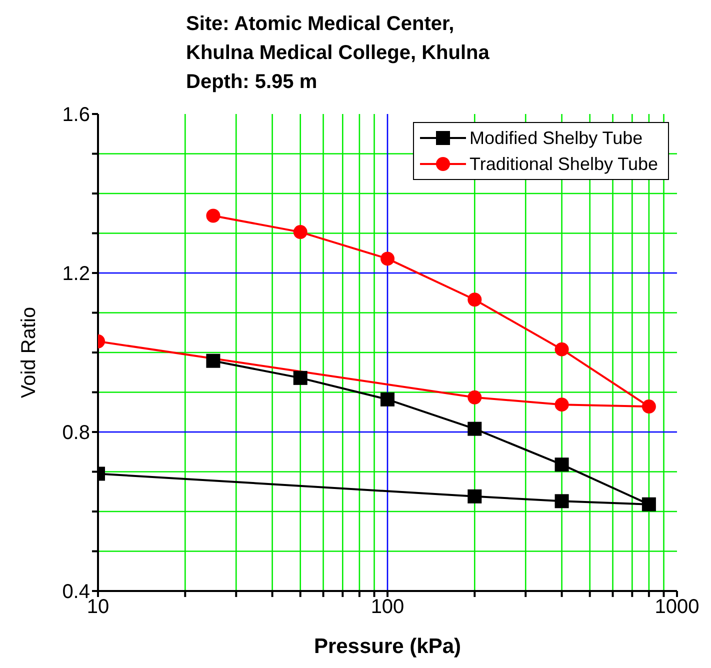 This screenshot has width=711, height=668. What do you see at coordinates (556, 138) in the screenshot?
I see `legend-label: Modified Shelby Tube` at bounding box center [556, 138].